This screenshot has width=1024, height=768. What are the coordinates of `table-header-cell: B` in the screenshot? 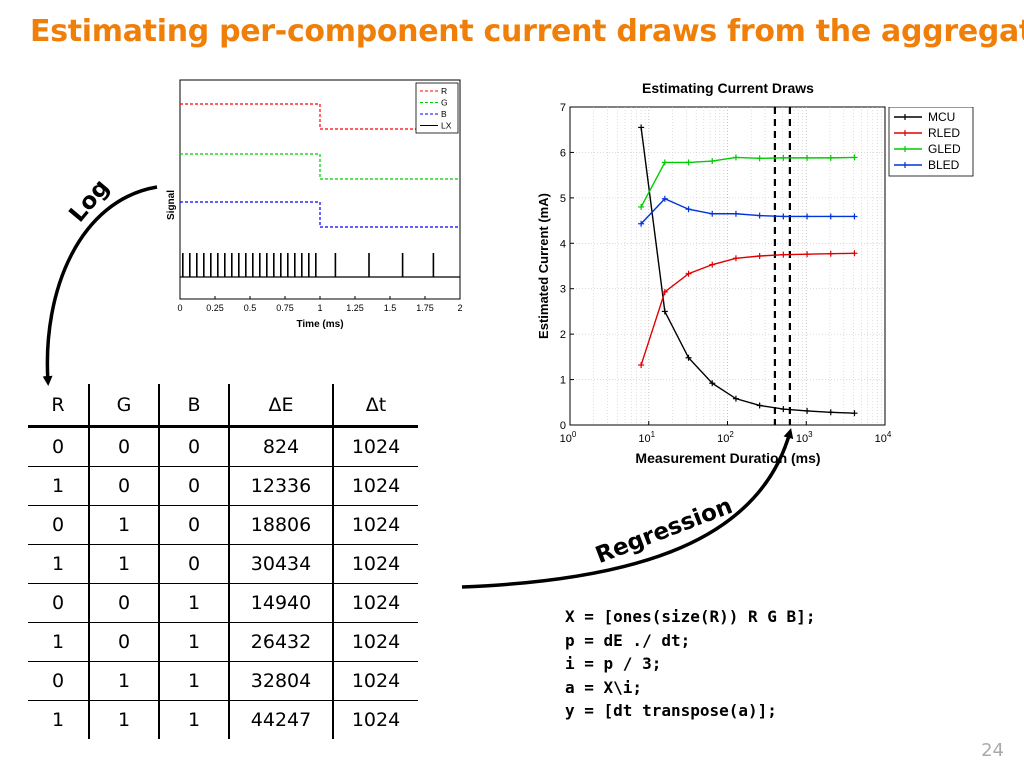 It's located at (193, 405).